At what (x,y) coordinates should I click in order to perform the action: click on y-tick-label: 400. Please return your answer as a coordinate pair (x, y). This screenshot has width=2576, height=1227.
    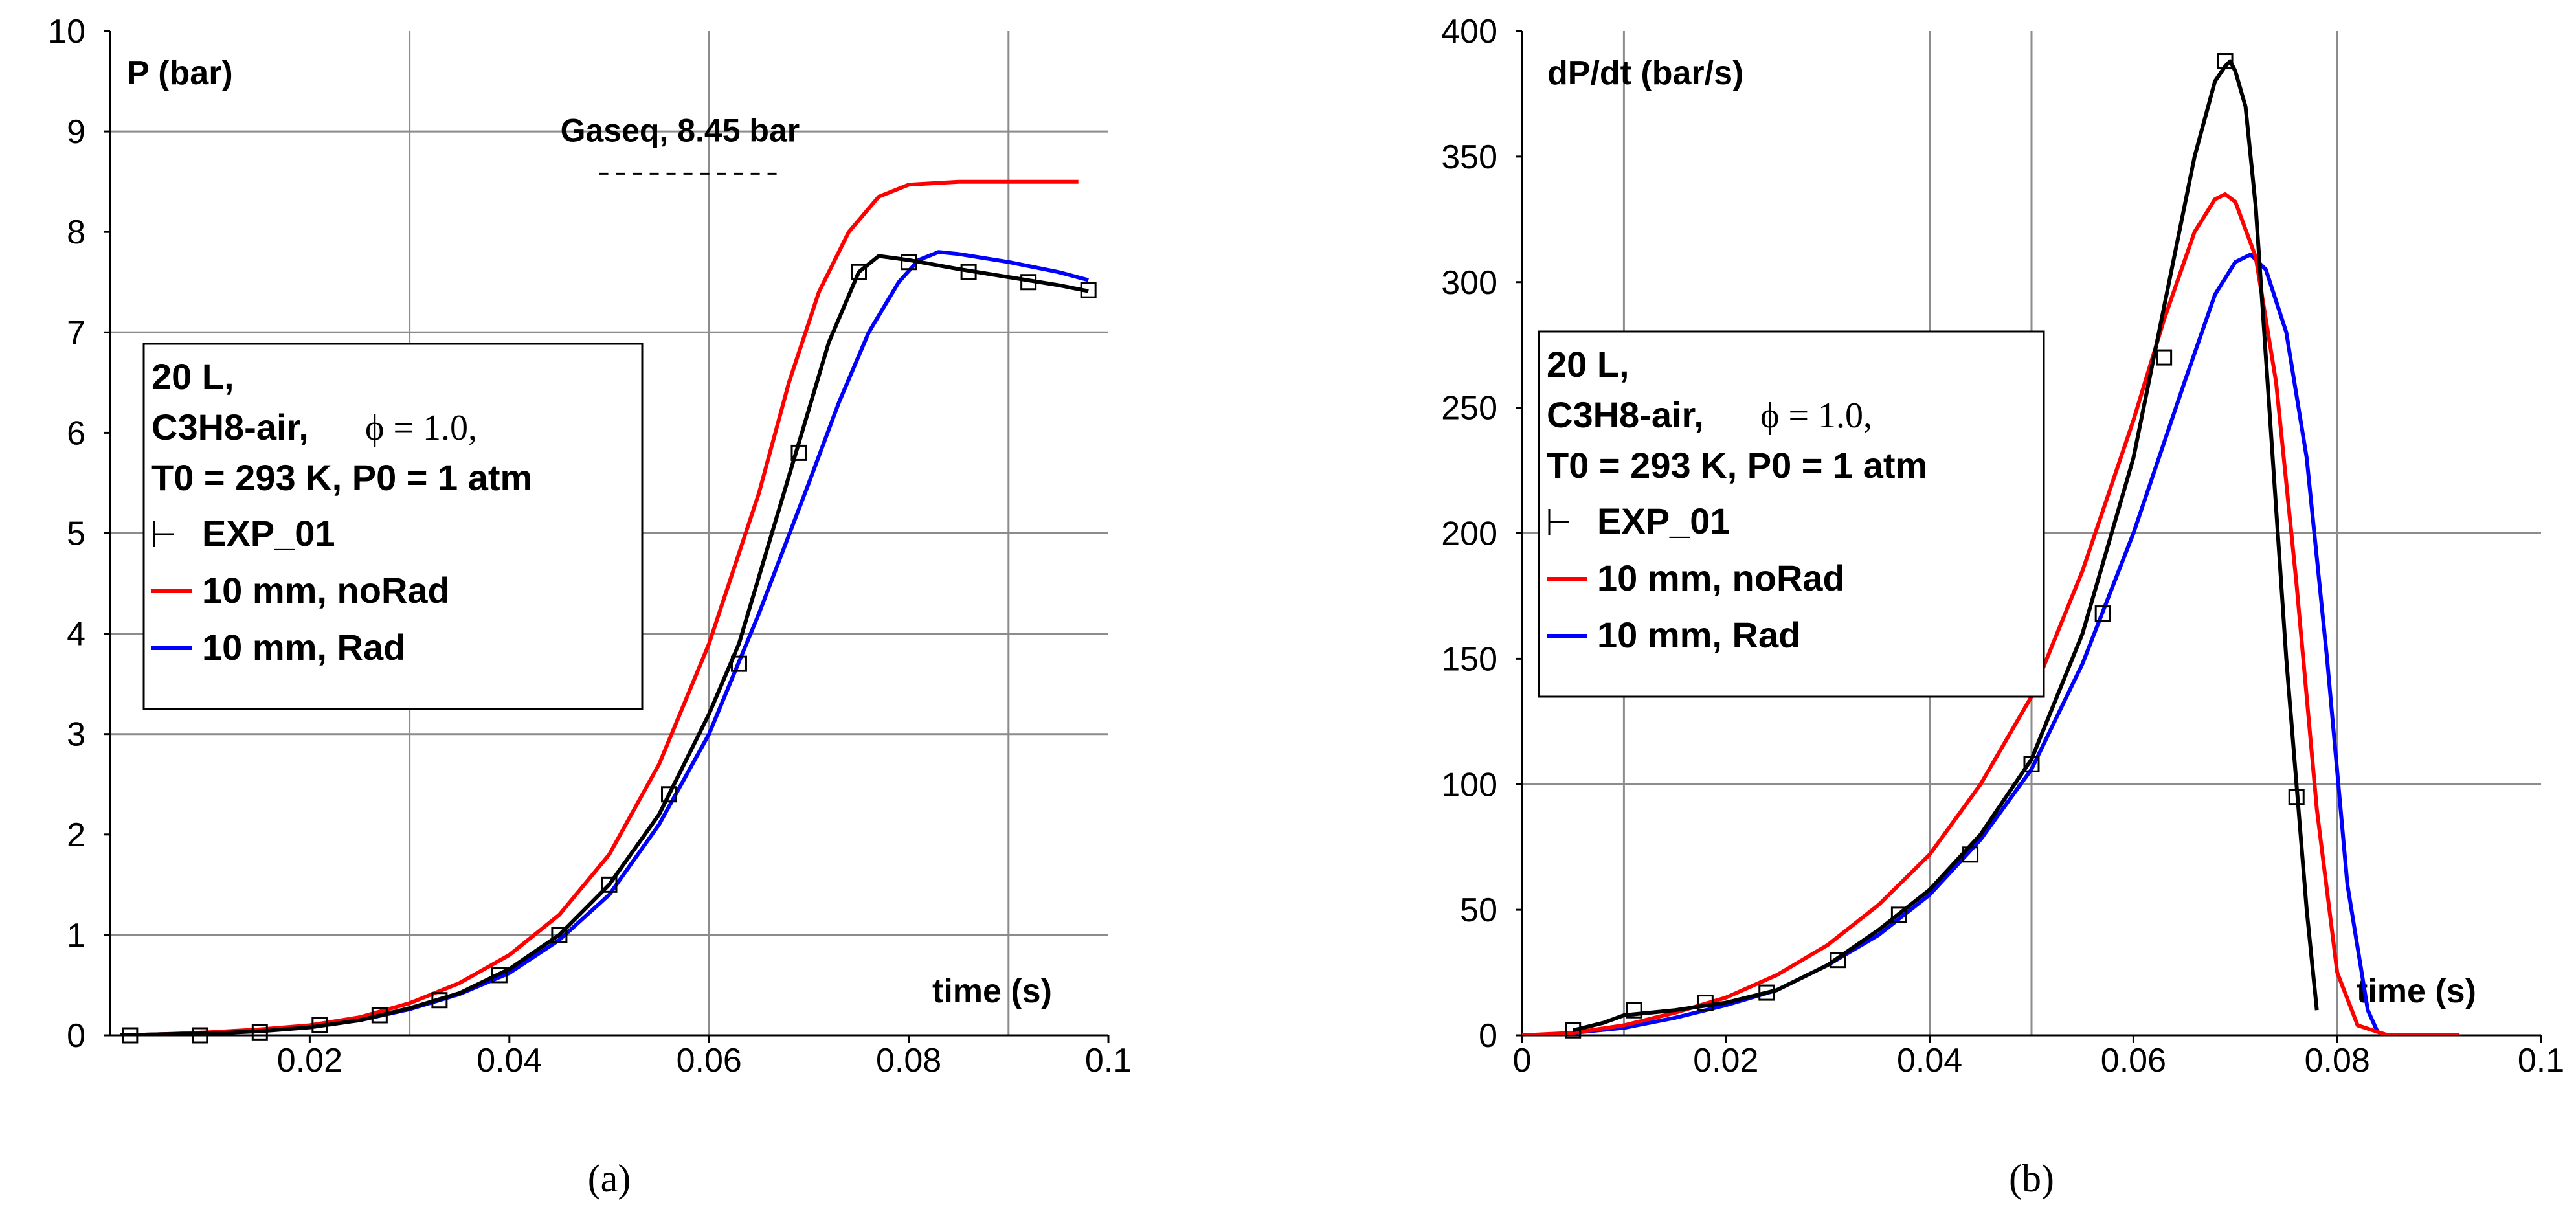
    Looking at the image, I should click on (1469, 32).